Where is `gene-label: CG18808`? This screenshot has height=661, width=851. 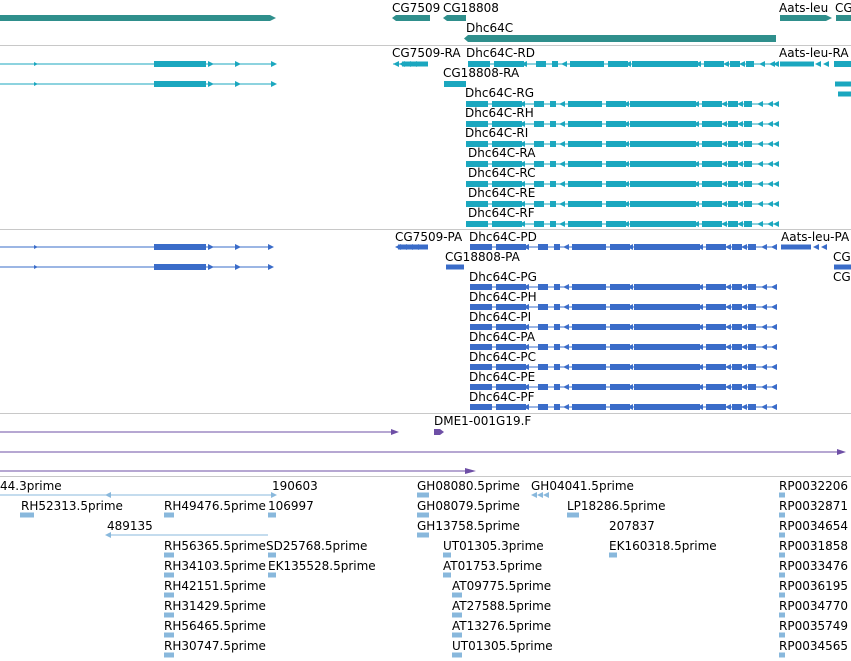 gene-label: CG18808 is located at coordinates (471, 8).